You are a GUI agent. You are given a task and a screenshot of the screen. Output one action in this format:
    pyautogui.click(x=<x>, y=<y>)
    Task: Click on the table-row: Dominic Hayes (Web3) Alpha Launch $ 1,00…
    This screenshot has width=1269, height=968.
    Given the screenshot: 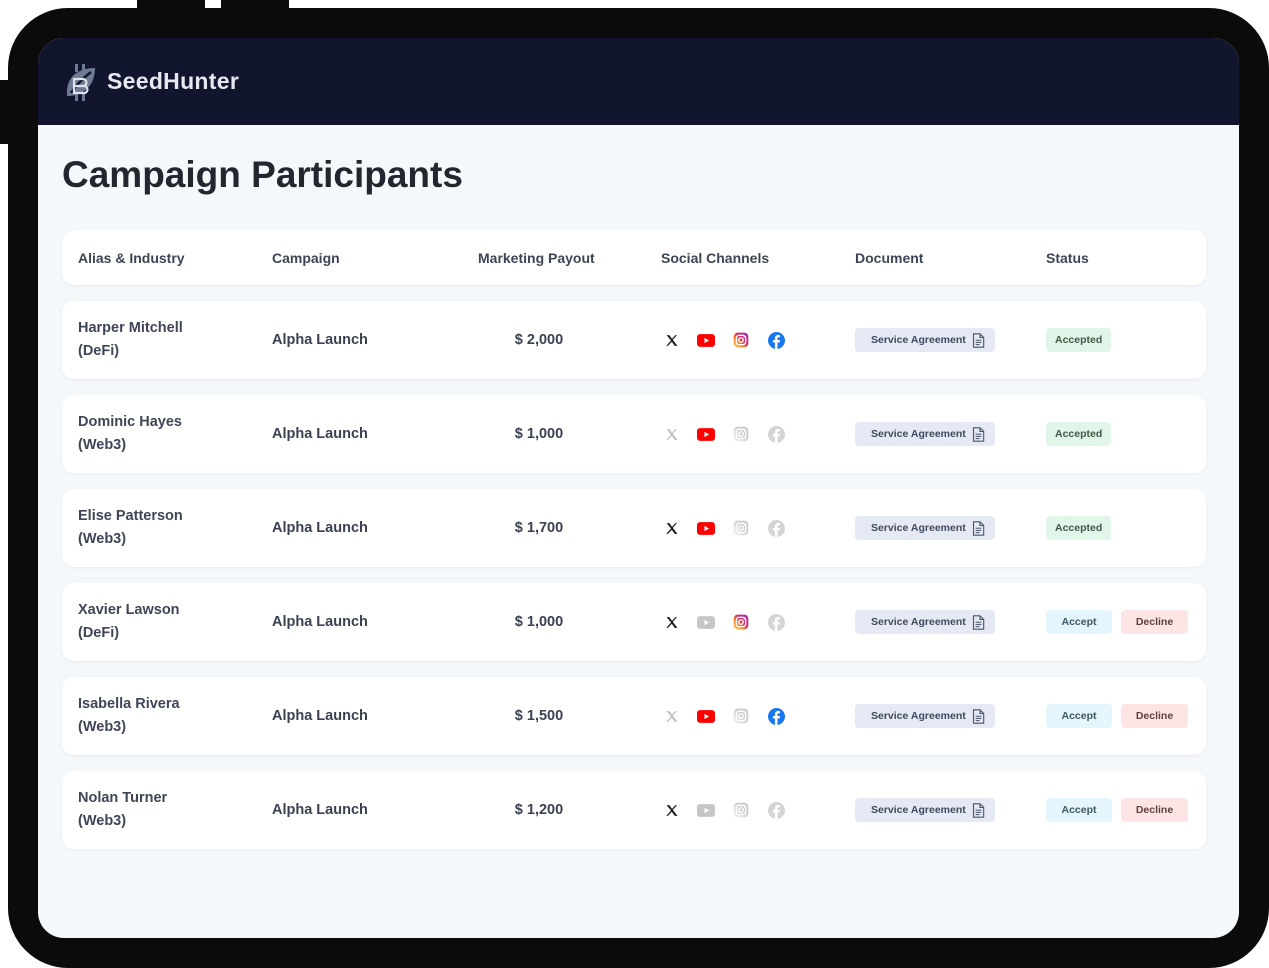 What is the action you would take?
    pyautogui.click(x=634, y=434)
    